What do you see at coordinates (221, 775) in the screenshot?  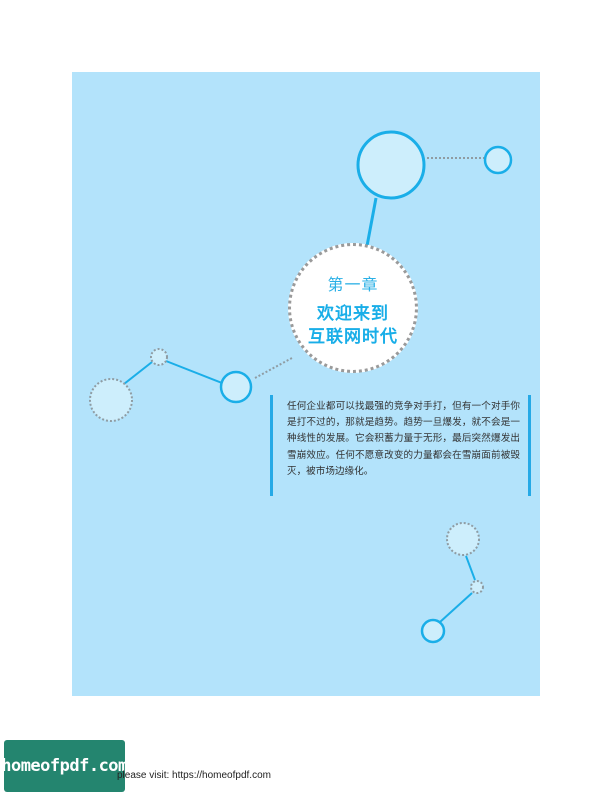 I see `footer-link: https://homeofpdf.com` at bounding box center [221, 775].